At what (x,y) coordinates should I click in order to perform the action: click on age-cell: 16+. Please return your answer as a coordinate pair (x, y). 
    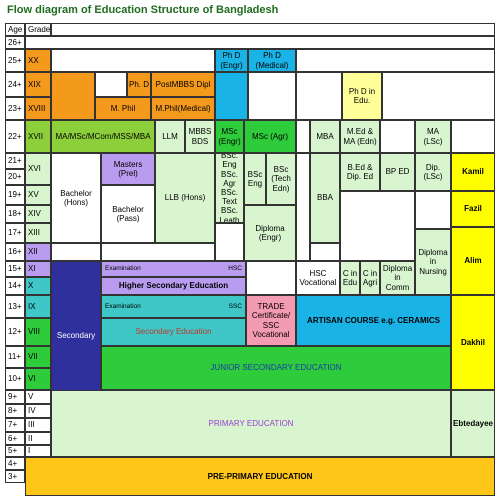
    Looking at the image, I should click on (15, 252).